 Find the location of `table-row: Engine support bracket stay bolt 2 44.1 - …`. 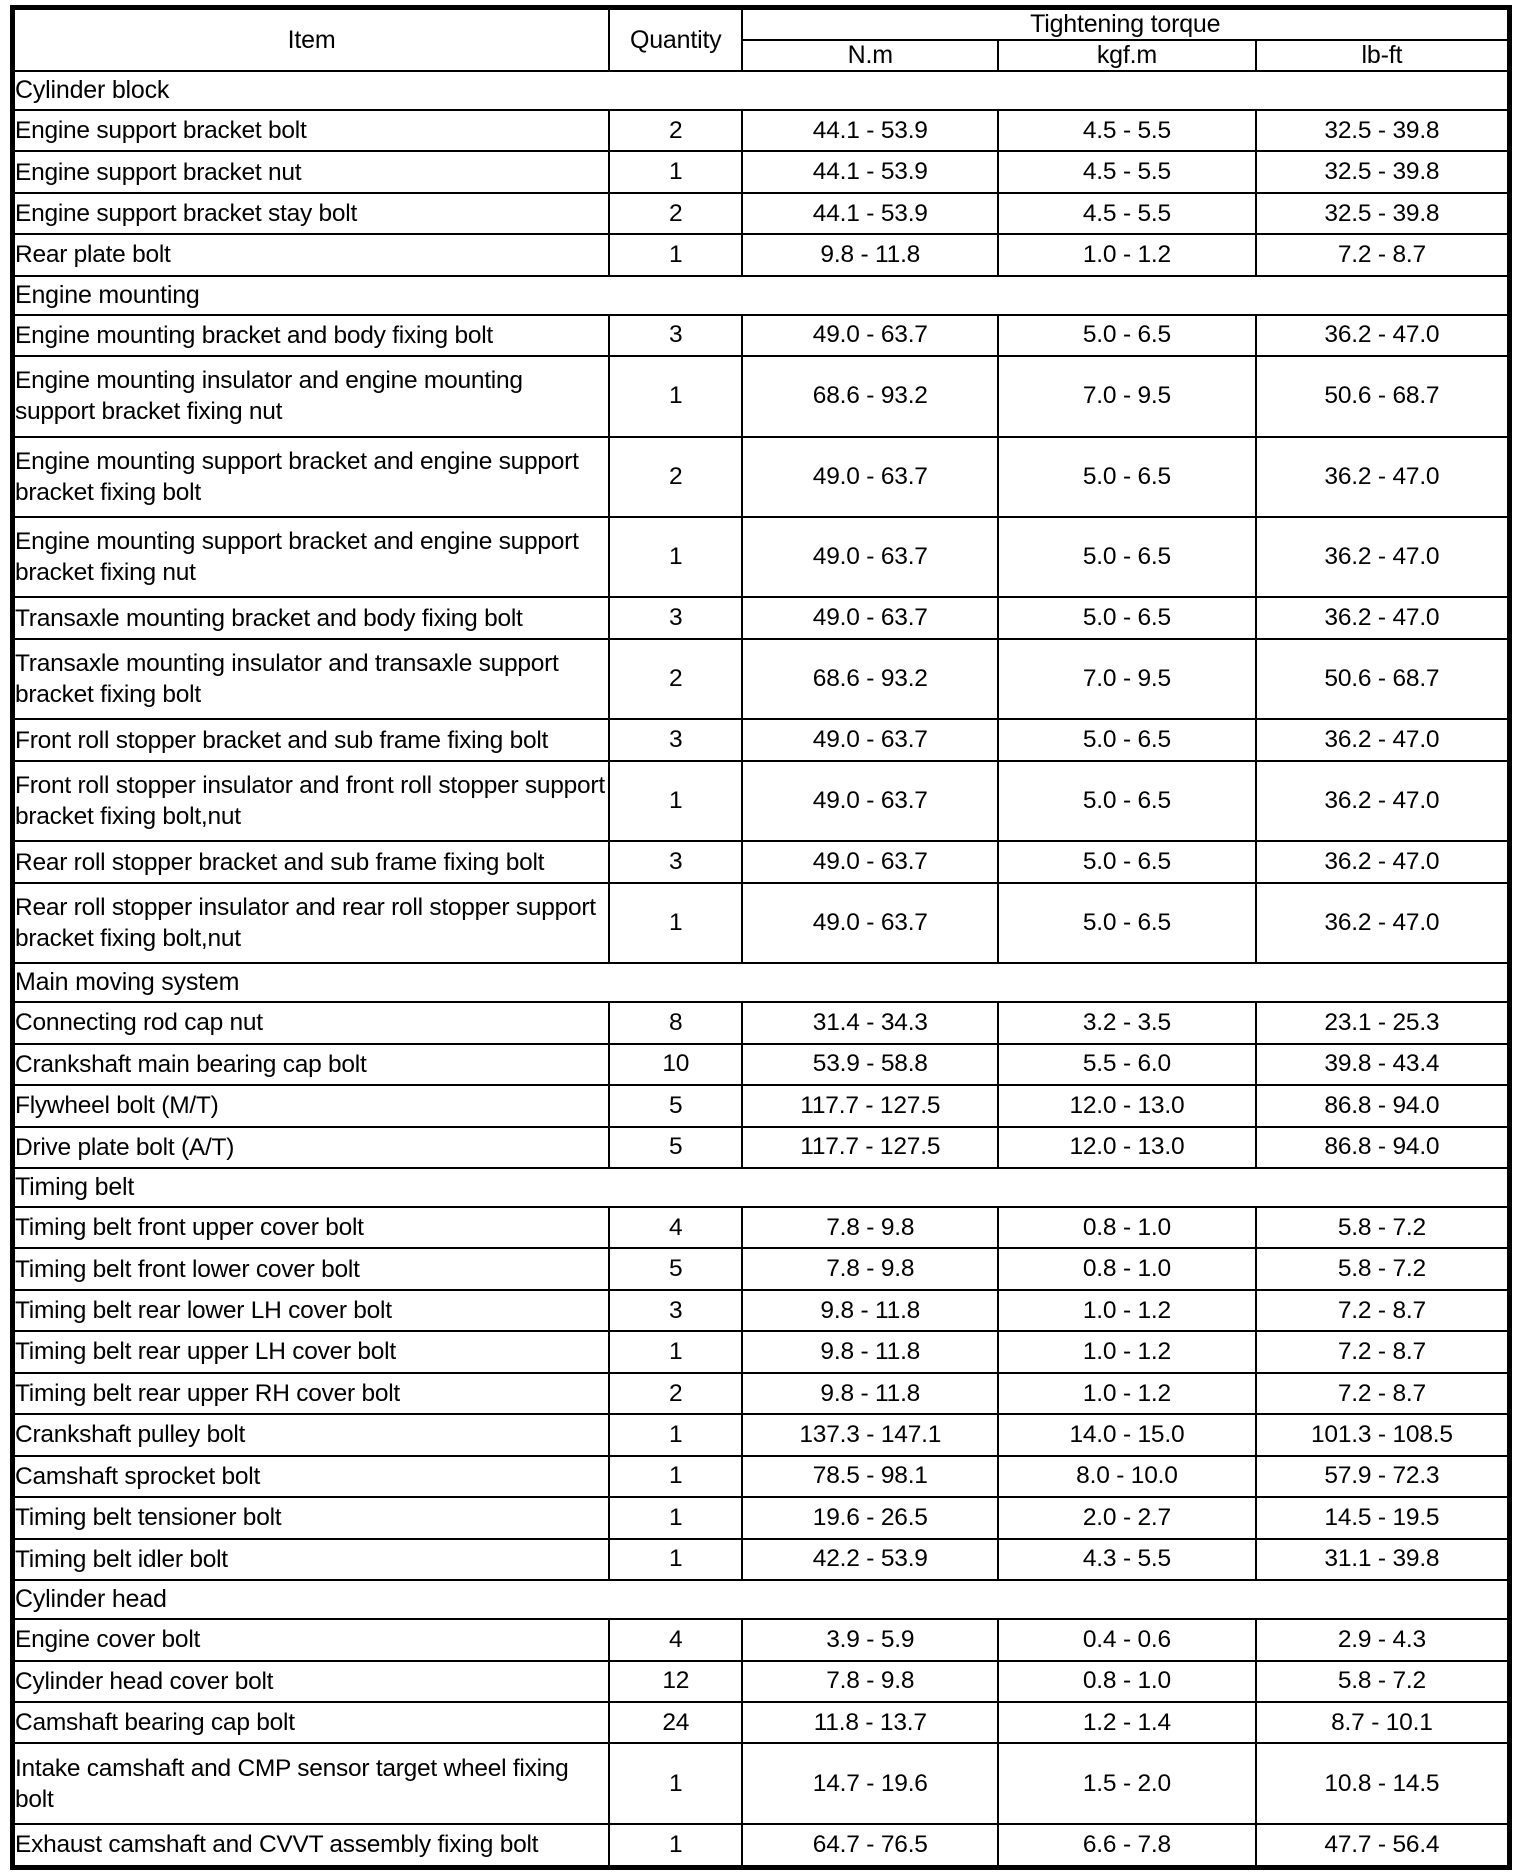

table-row: Engine support bracket stay bolt 2 44.1 - … is located at coordinates (761, 213).